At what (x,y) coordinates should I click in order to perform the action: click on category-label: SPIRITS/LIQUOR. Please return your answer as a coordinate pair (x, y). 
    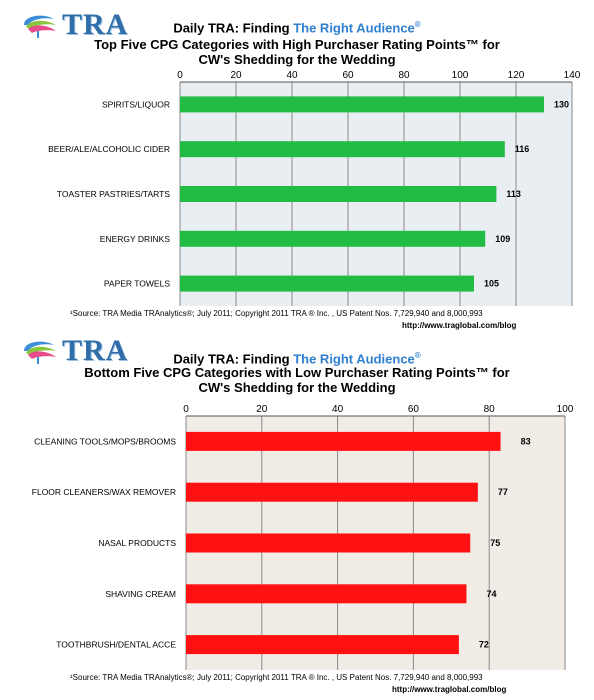
    Looking at the image, I should click on (136, 104).